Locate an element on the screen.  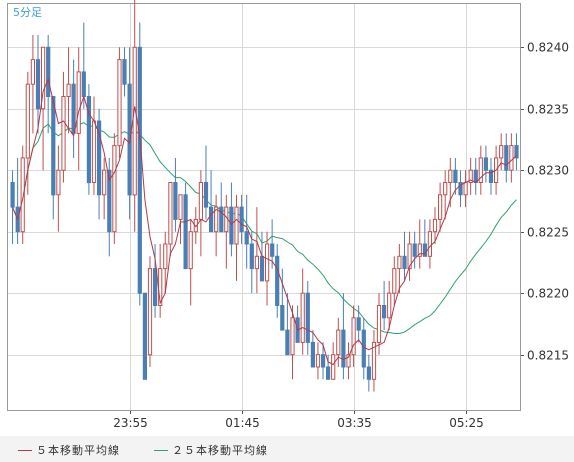
y-tick-label: 0.8240 is located at coordinates (548, 48).